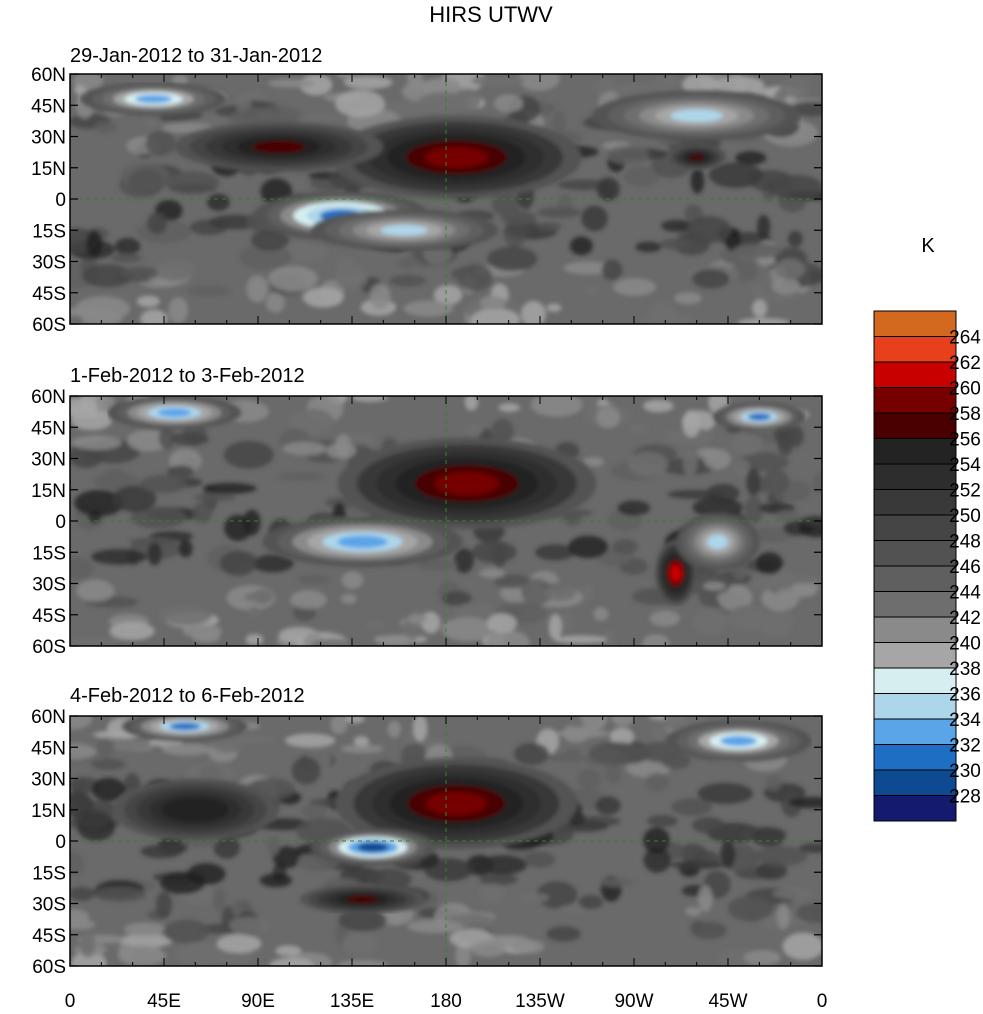  What do you see at coordinates (49, 553) in the screenshot?
I see `y-tick-label: 15S` at bounding box center [49, 553].